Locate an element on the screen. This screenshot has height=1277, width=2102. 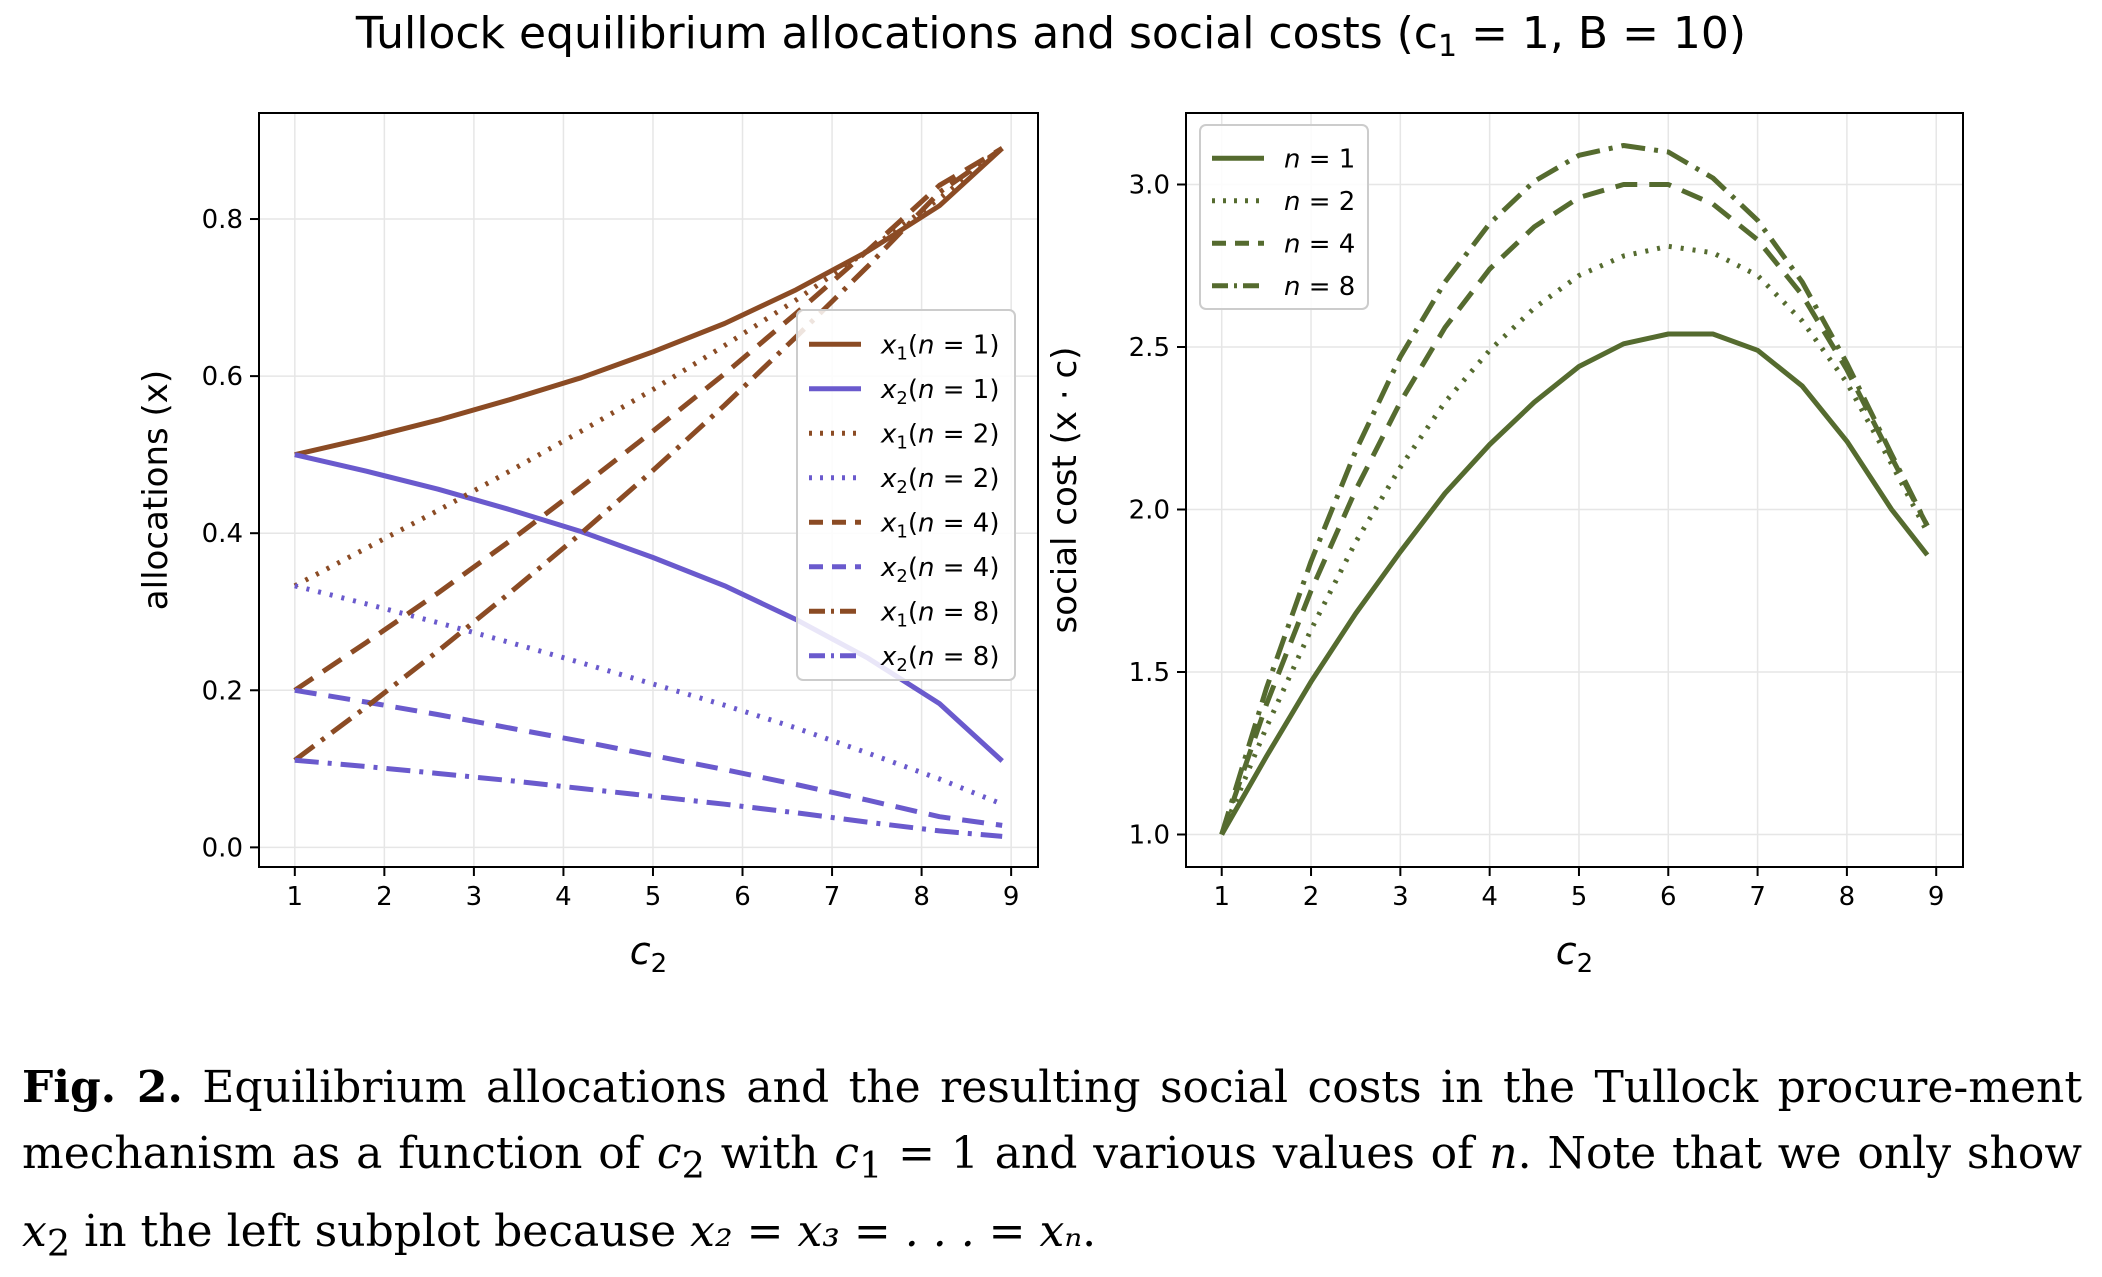
legend-label: n = 4 is located at coordinates (1319, 244).